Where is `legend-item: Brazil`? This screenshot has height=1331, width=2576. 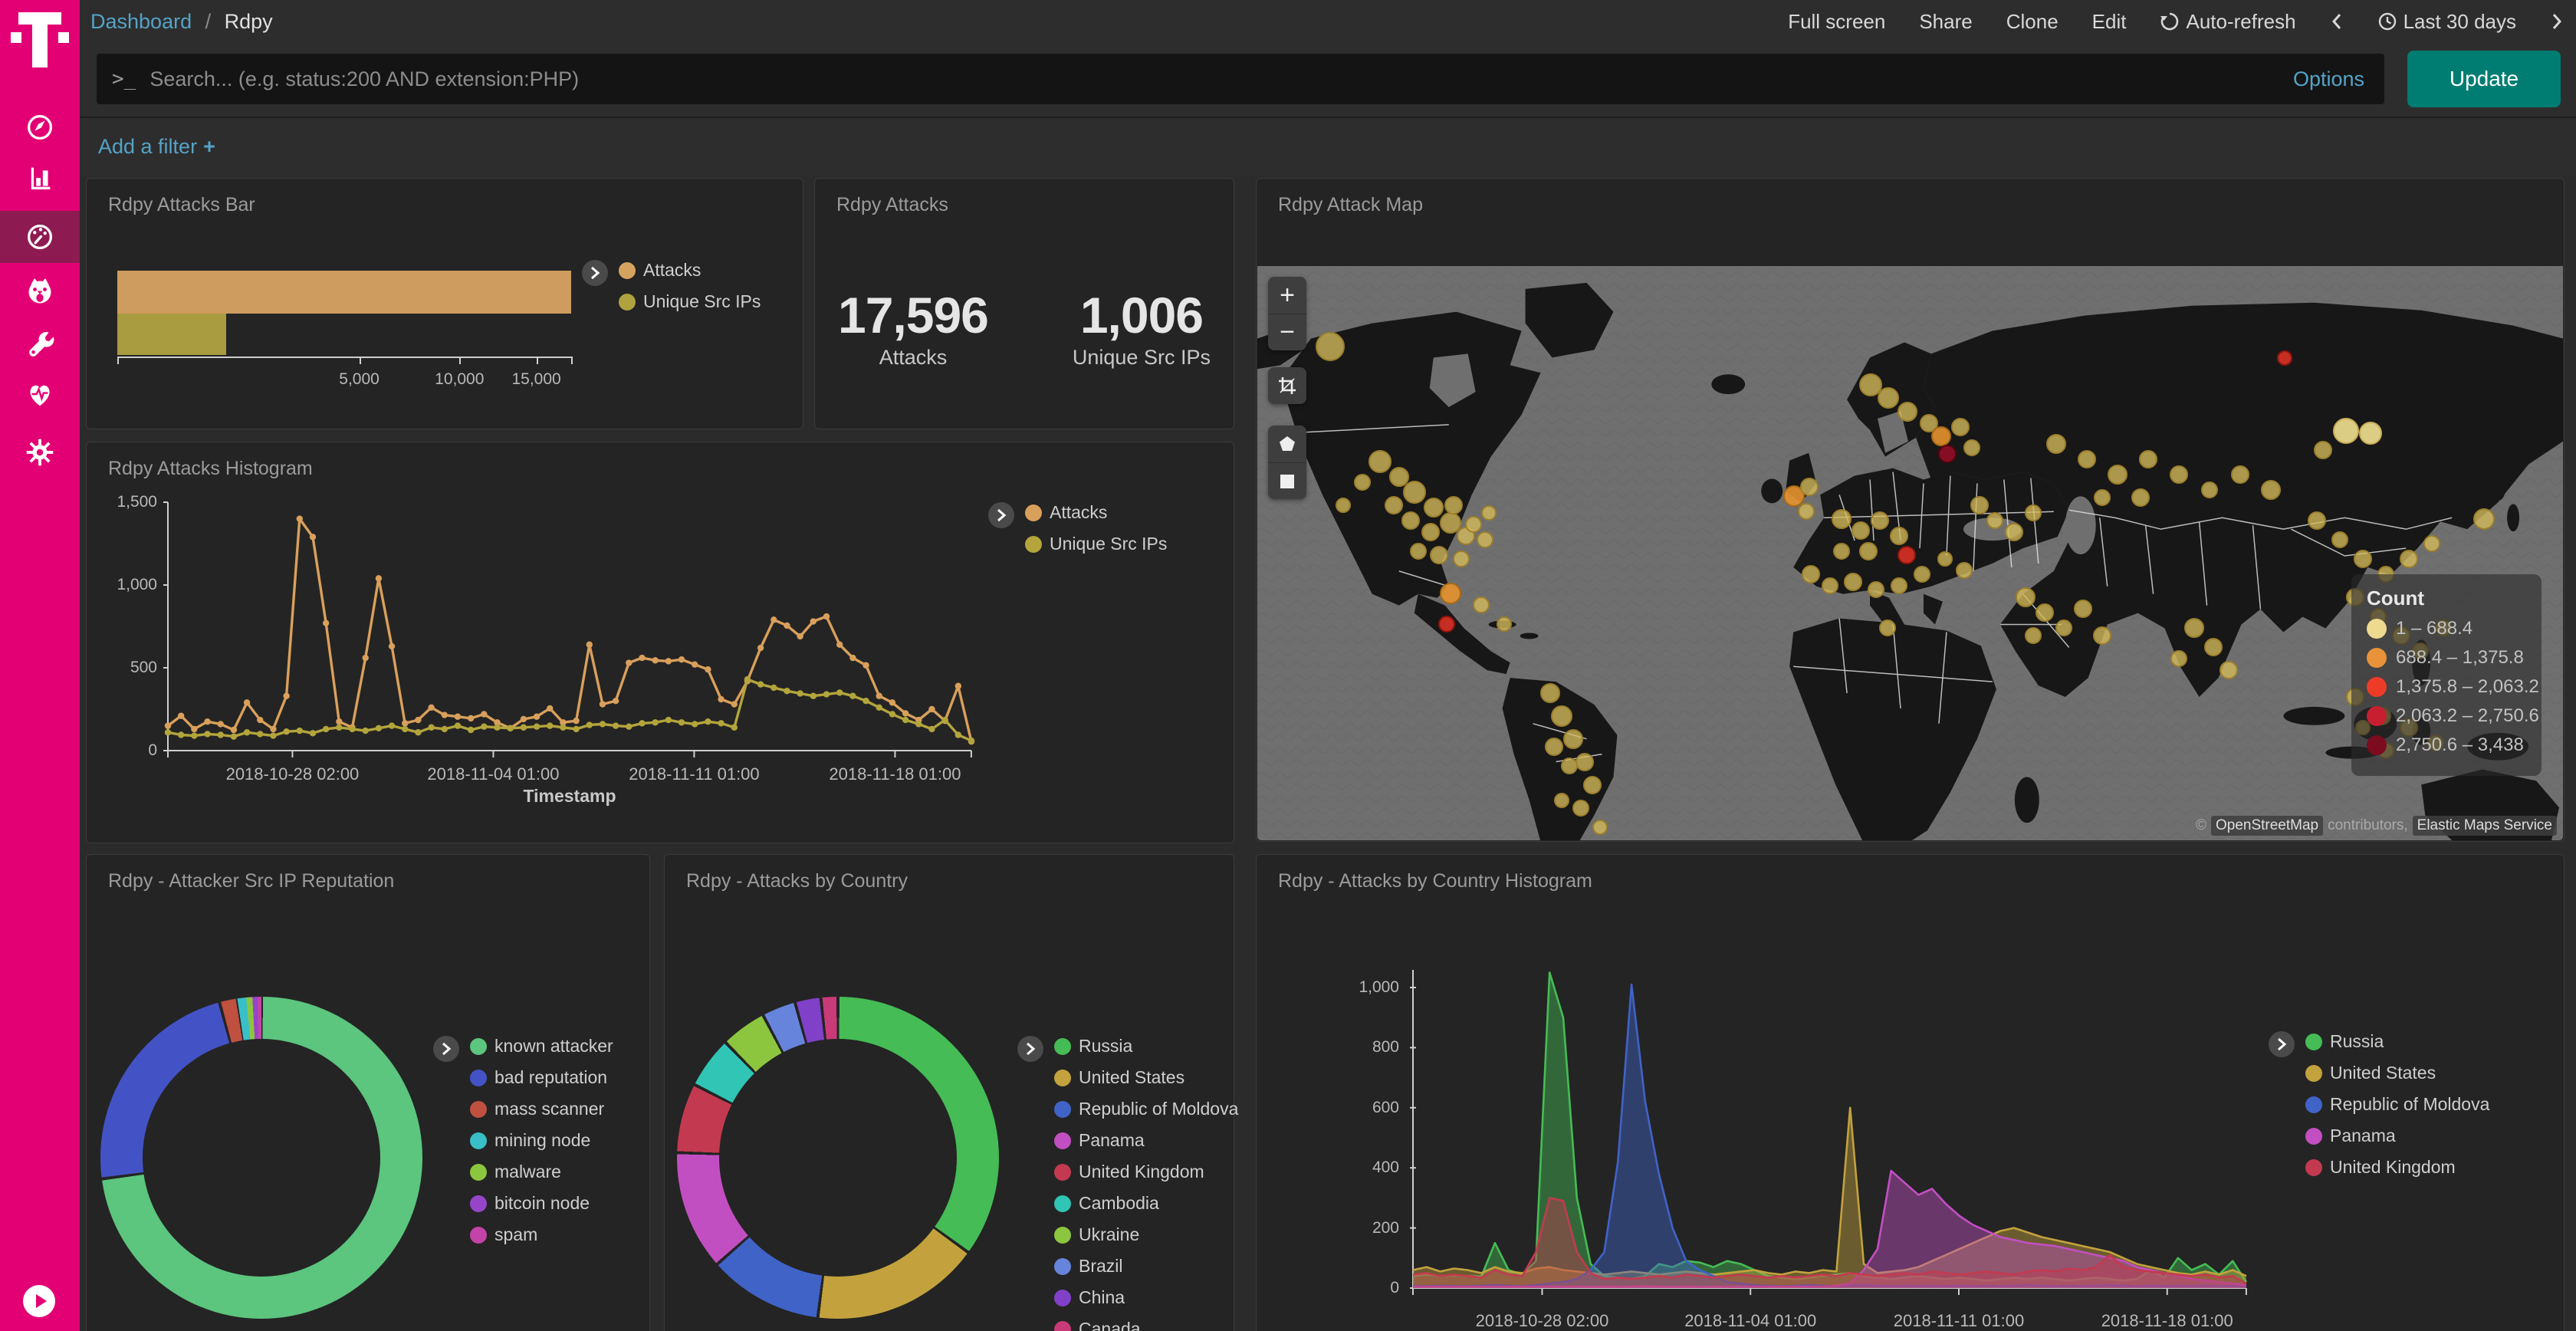 legend-item: Brazil is located at coordinates (1146, 1266).